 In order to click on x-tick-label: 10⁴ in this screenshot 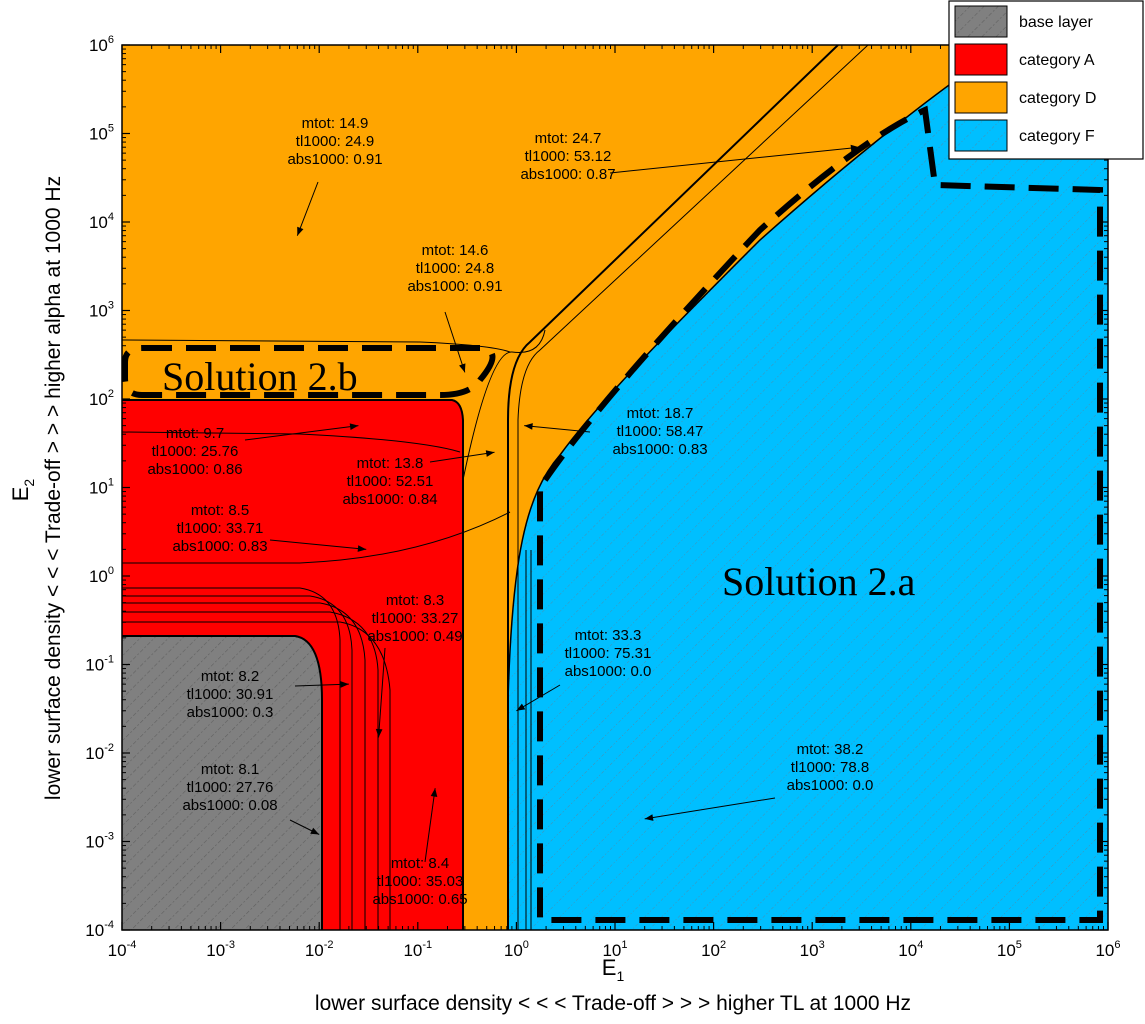, I will do `click(910, 949)`.